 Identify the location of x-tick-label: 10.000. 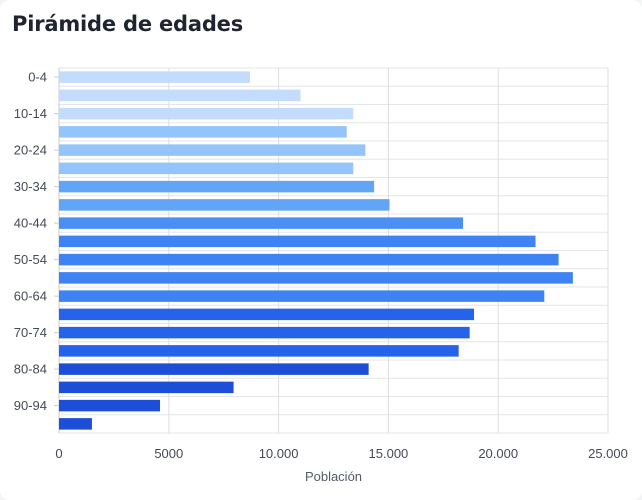
(279, 453).